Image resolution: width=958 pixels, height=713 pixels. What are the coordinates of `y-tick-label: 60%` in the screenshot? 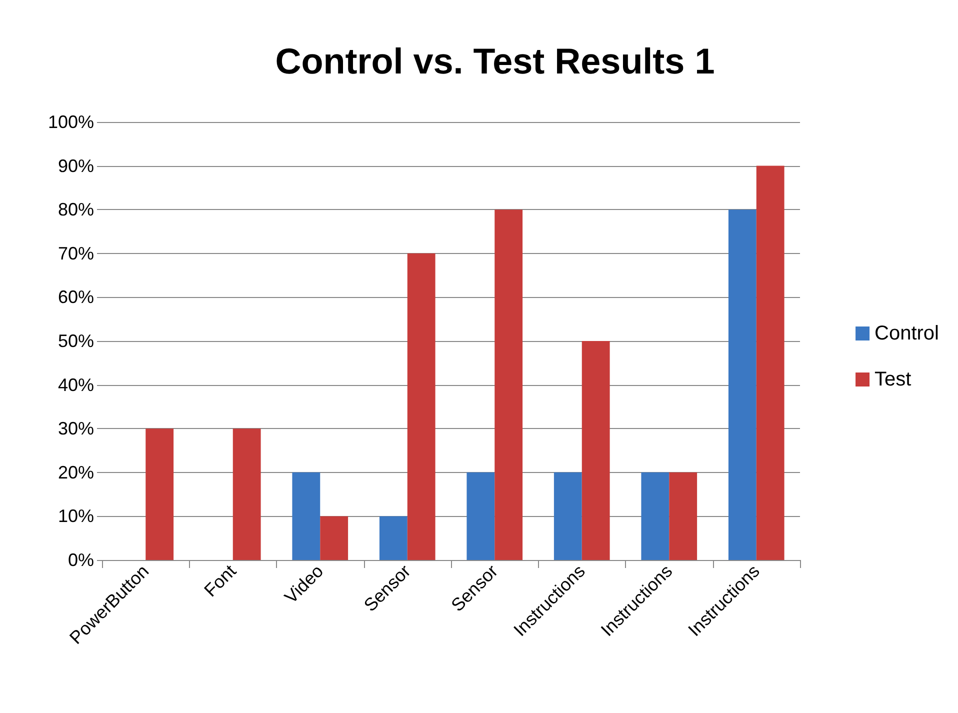 It's located at (76, 297).